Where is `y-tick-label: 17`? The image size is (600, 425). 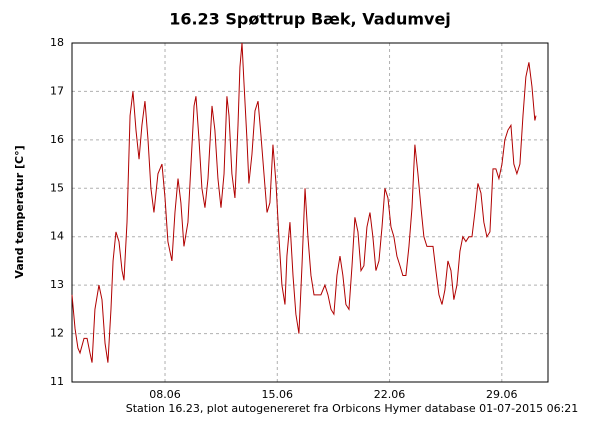 y-tick-label: 17 is located at coordinates (57, 90).